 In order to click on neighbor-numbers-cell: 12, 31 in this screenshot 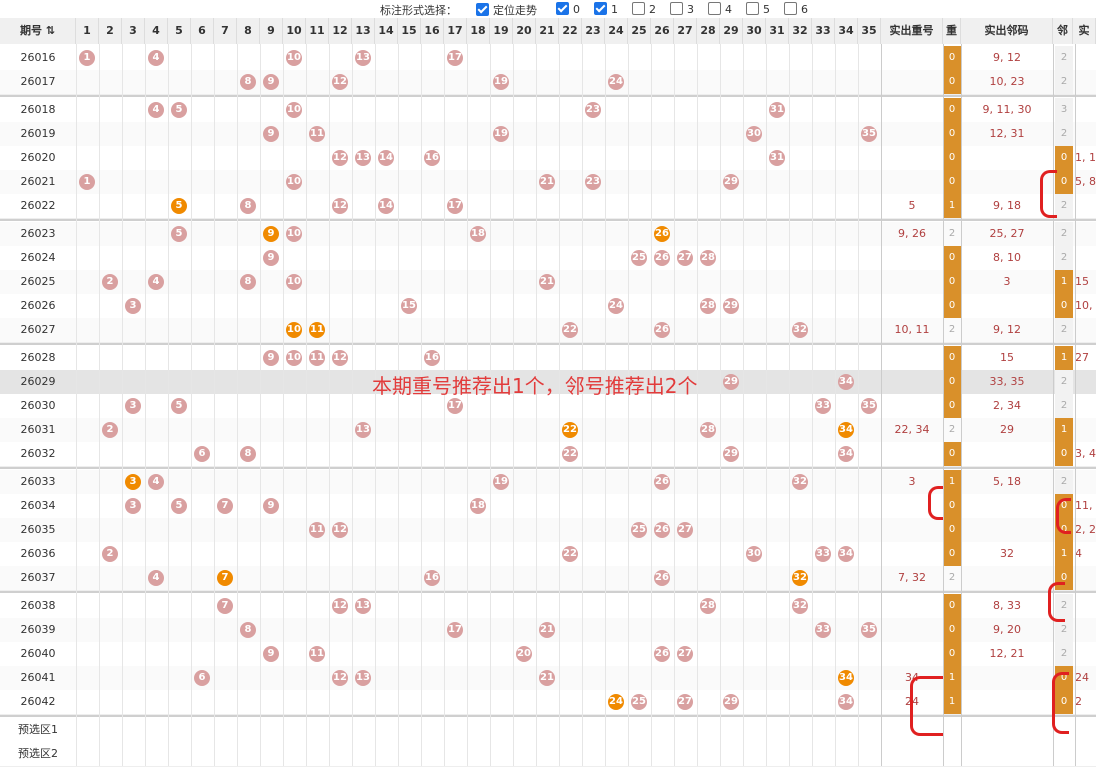, I will do `click(1007, 133)`.